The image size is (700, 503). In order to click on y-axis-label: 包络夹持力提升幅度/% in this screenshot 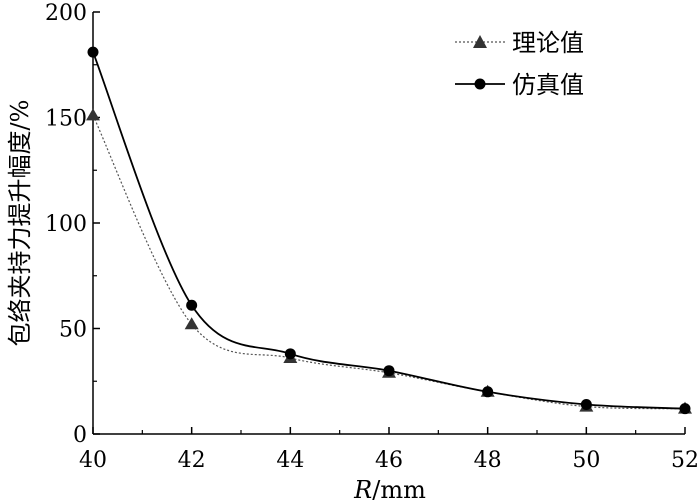, I will do `click(20, 223)`.